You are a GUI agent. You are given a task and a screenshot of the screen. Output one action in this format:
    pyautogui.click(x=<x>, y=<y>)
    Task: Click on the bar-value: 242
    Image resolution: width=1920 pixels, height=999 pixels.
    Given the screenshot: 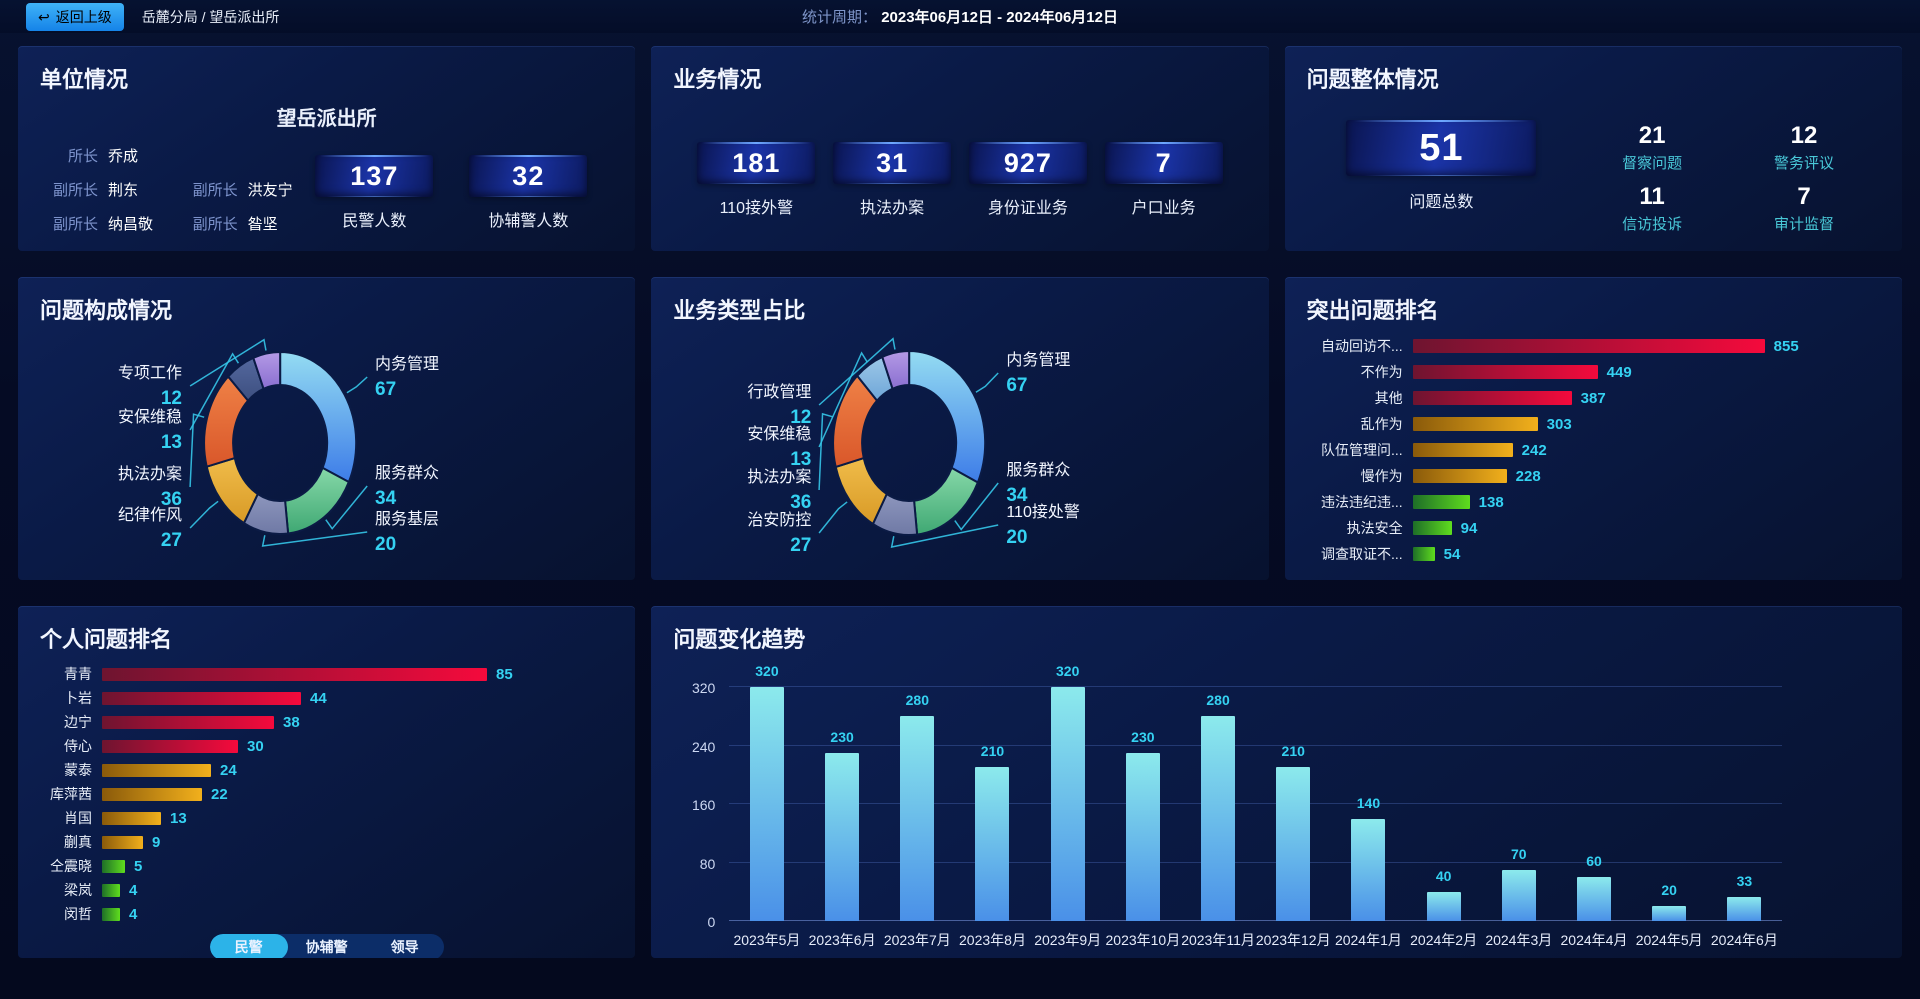 What is the action you would take?
    pyautogui.click(x=1534, y=450)
    